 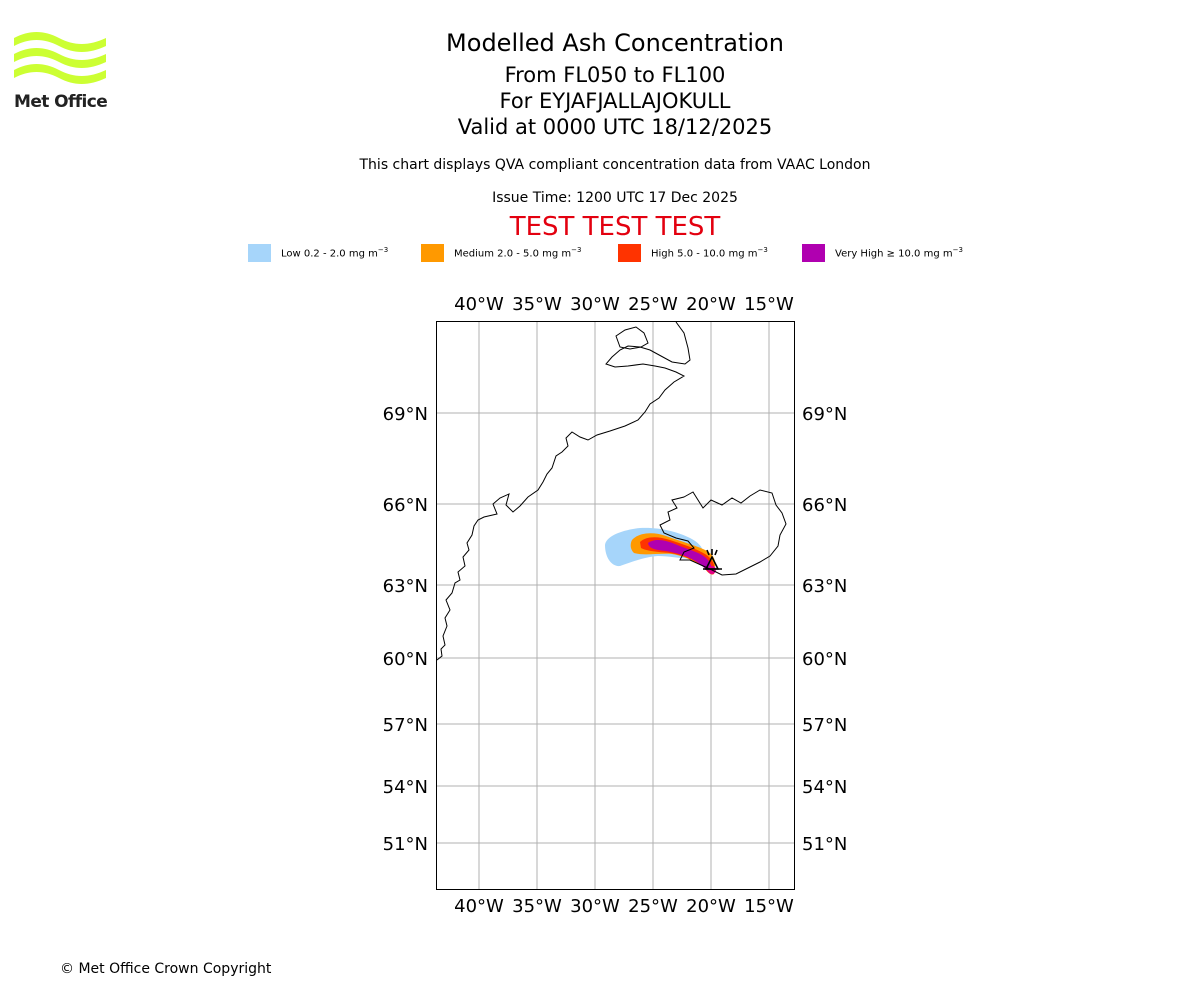 I want to click on lon-label-top: 35°W, so click(x=537, y=304).